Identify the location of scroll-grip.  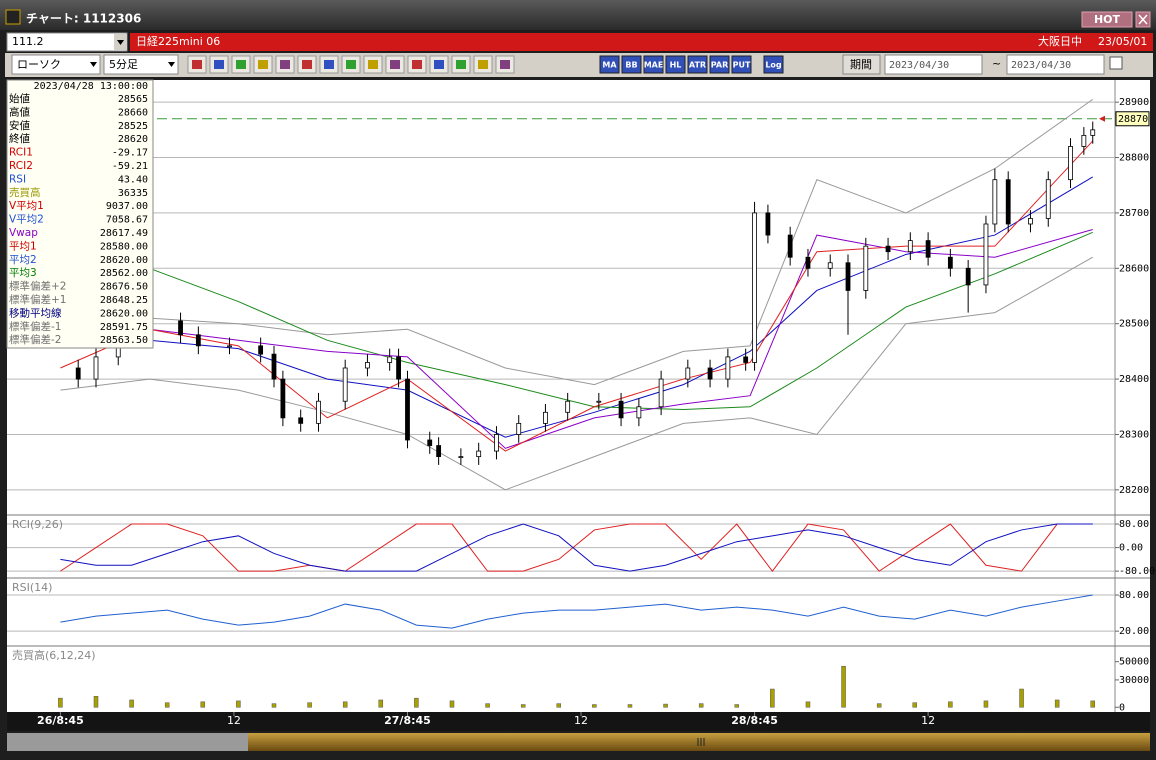
(701, 742).